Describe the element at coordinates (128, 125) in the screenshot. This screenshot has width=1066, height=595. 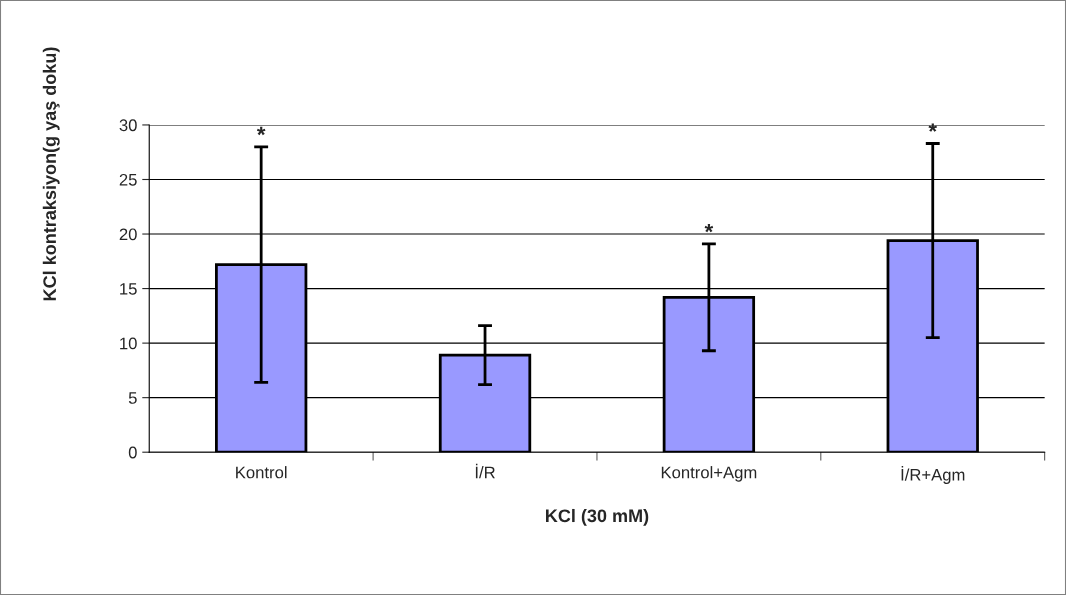
I see `y-tick-label: 30` at that location.